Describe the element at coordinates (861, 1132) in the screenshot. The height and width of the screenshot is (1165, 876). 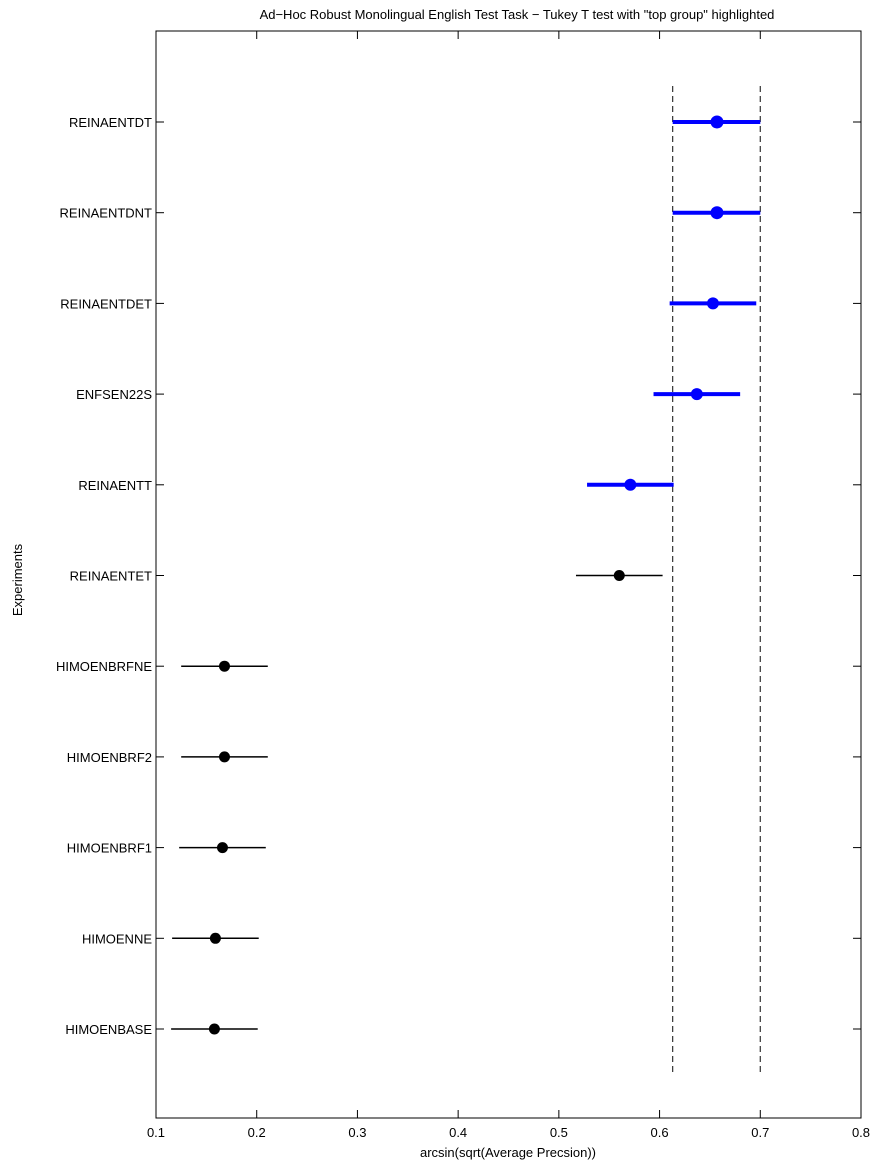
I see `x-tick-label: 0.8` at that location.